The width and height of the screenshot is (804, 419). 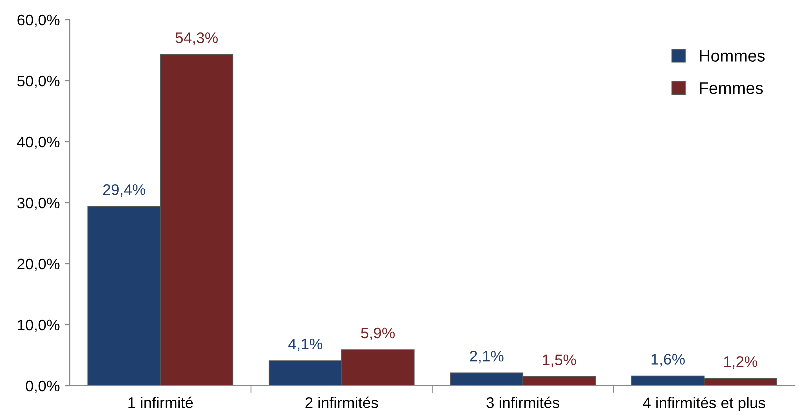 What do you see at coordinates (38, 143) in the screenshot?
I see `y-tick-label: 40,0%` at bounding box center [38, 143].